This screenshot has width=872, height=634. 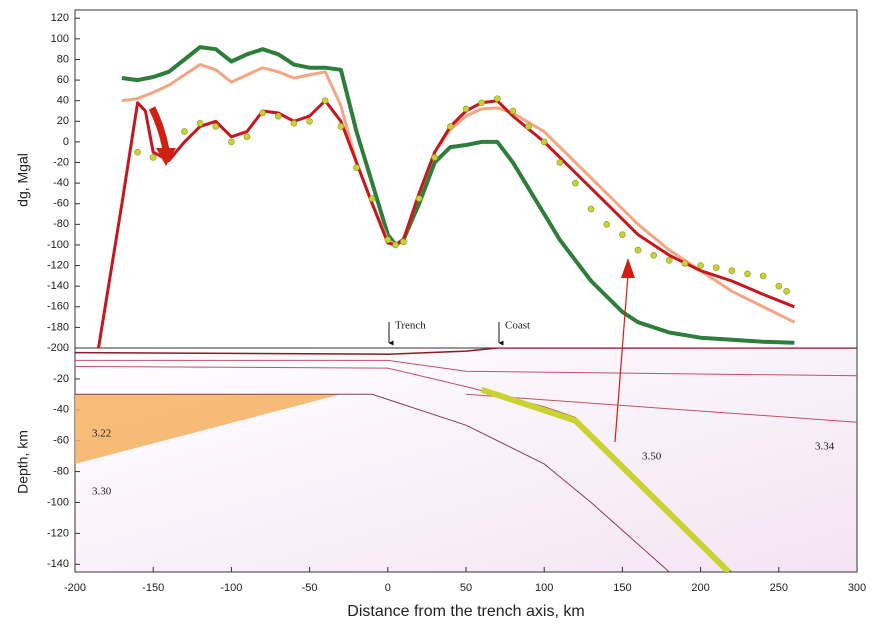 What do you see at coordinates (58, 327) in the screenshot?
I see `y-tick-label: -180` at bounding box center [58, 327].